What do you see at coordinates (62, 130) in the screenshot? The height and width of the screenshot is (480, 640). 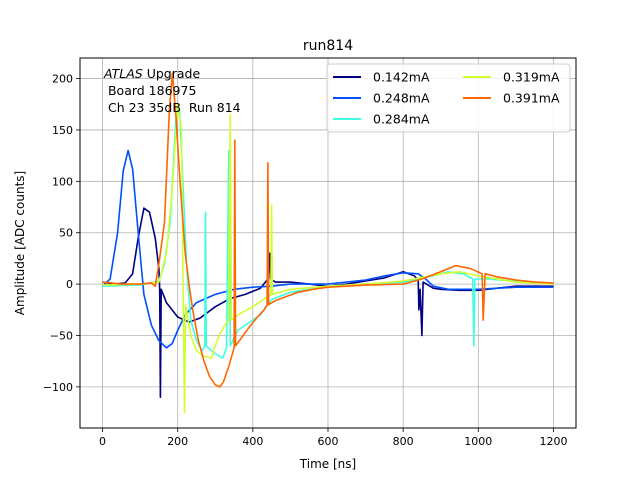 I see `y-tick-label: 150` at bounding box center [62, 130].